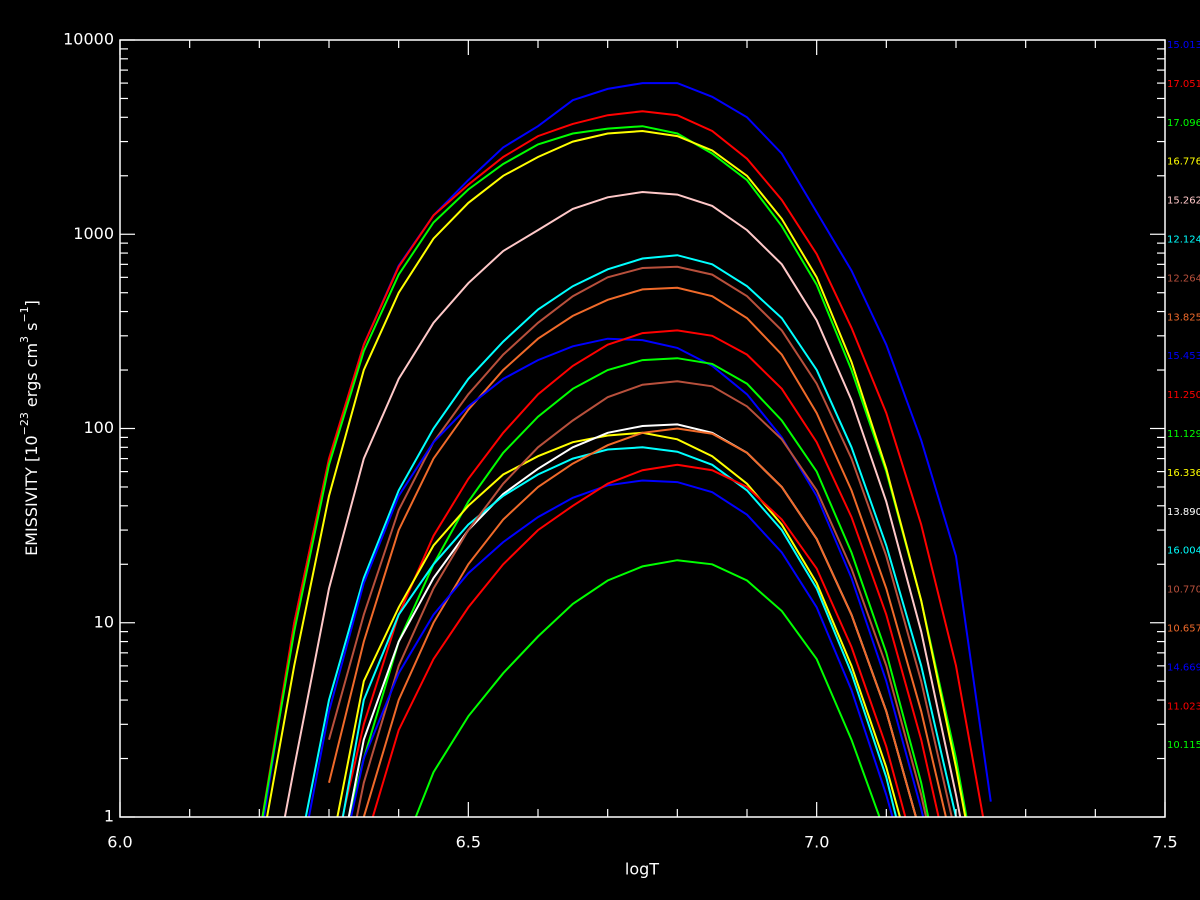 This screenshot has width=1200, height=900. I want to click on series-label: 13.825, so click(1183, 317).